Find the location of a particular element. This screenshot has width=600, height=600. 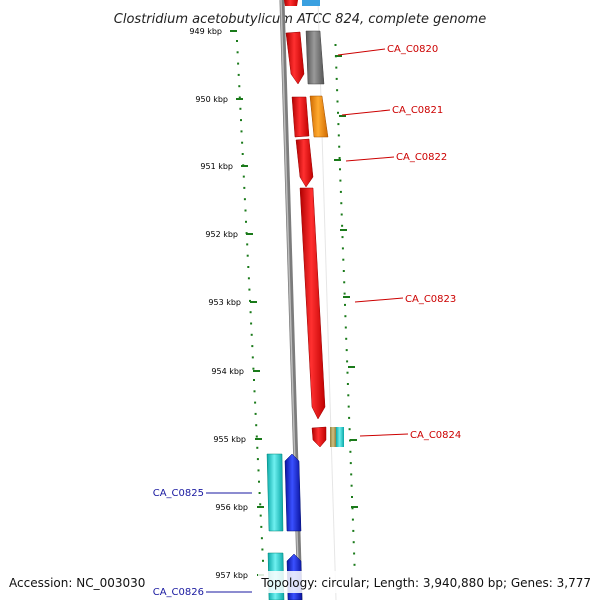

gene-label: CA_C0825 is located at coordinates (178, 493).